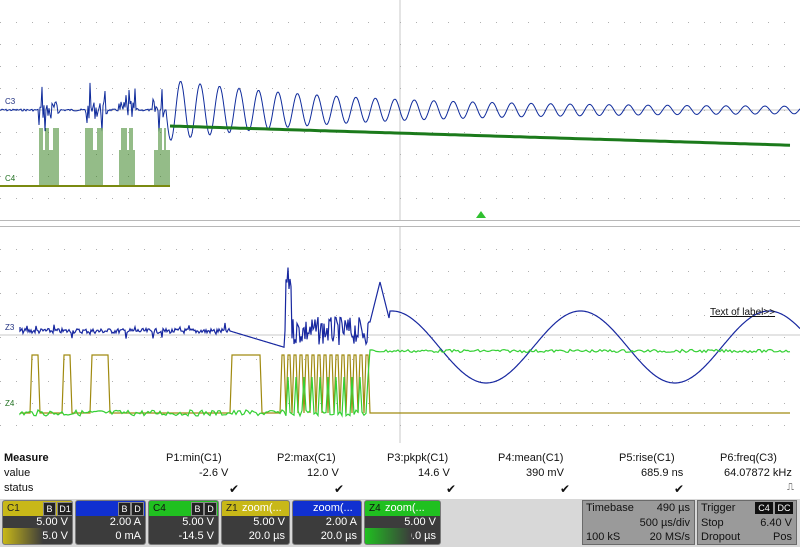 This screenshot has height=547, width=800. Describe the element at coordinates (664, 523) in the screenshot. I see `timebase-div: 500 µs/div` at that location.